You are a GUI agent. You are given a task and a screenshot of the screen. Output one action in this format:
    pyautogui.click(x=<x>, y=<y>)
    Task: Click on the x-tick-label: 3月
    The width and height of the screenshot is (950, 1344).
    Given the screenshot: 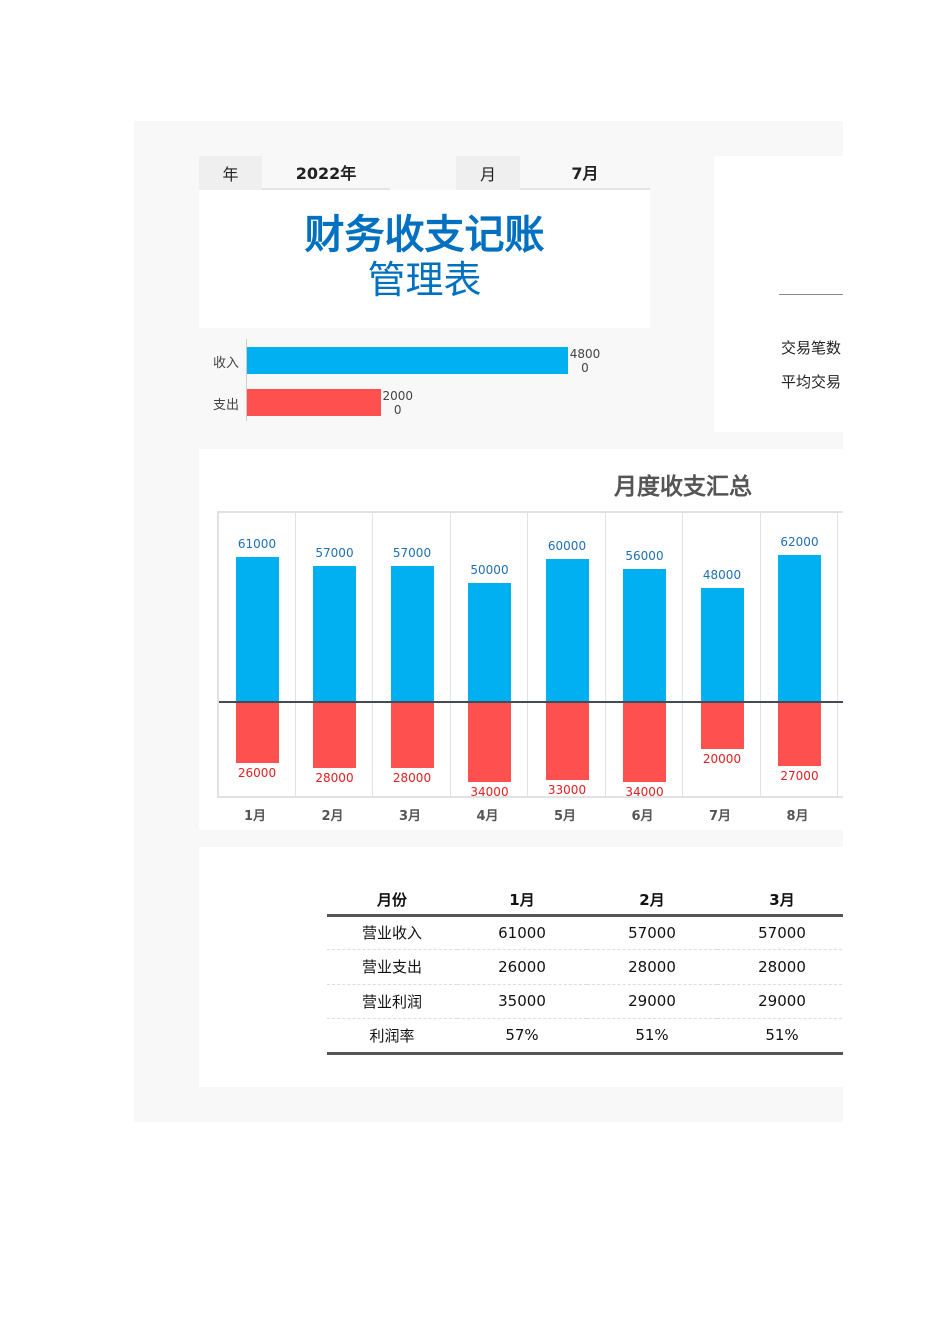 What is the action you would take?
    pyautogui.click(x=410, y=816)
    